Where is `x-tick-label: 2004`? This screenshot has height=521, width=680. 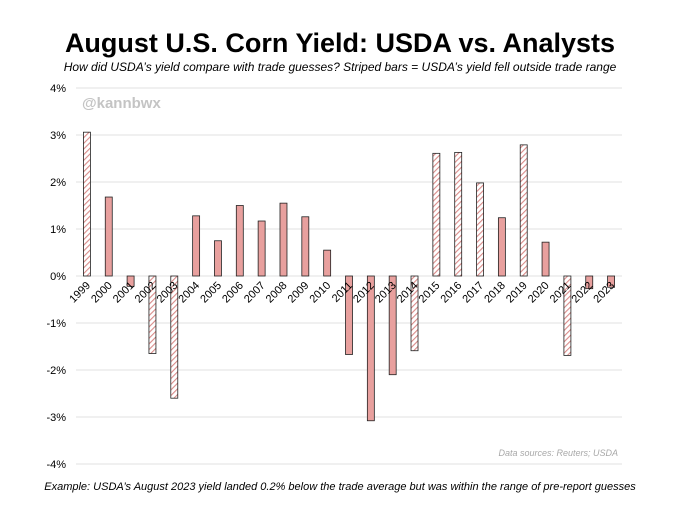
x-tick-label: 2004 is located at coordinates (189, 293).